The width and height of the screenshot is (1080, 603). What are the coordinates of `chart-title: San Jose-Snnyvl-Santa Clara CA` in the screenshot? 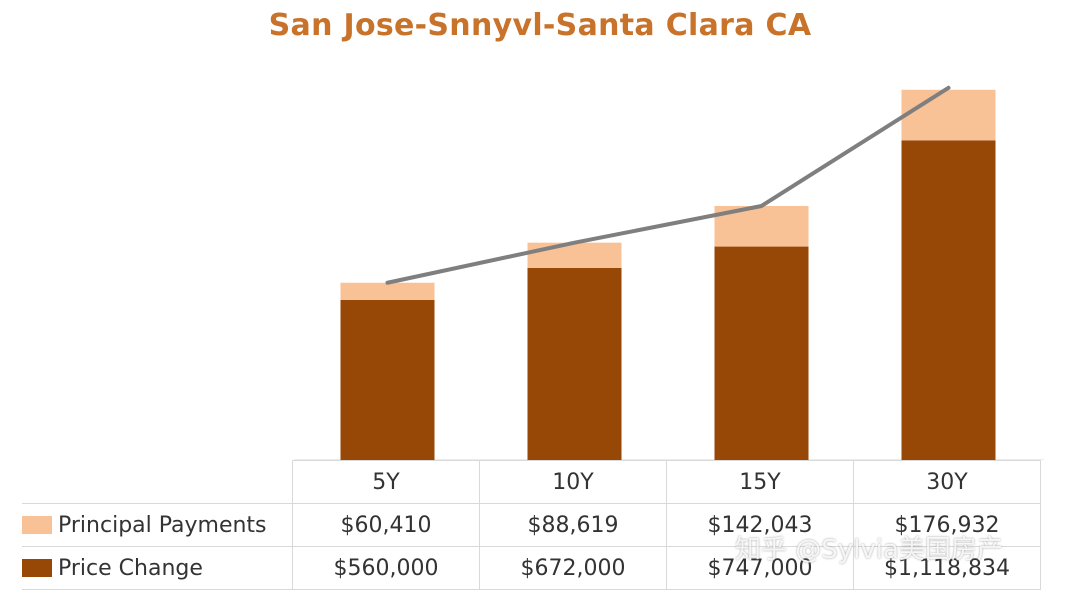 It's located at (540, 25).